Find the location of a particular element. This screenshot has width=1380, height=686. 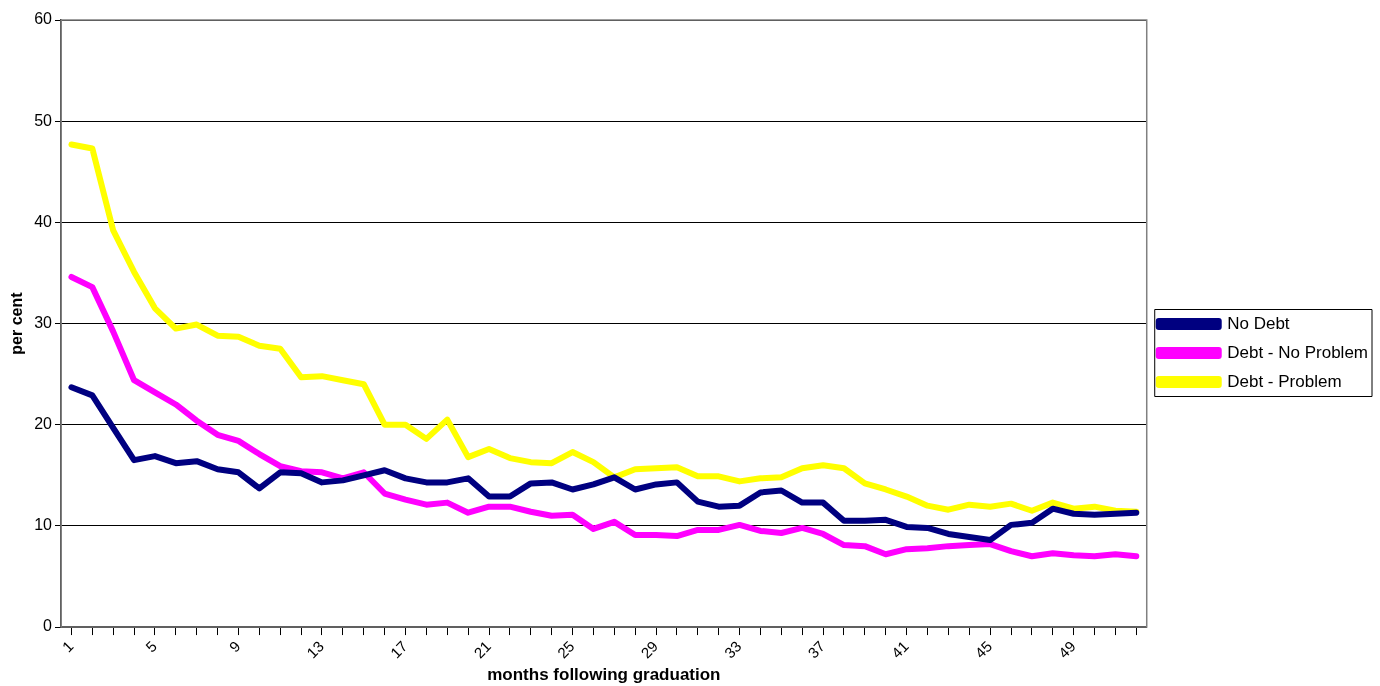

x-tick-label: 29 is located at coordinates (649, 649).